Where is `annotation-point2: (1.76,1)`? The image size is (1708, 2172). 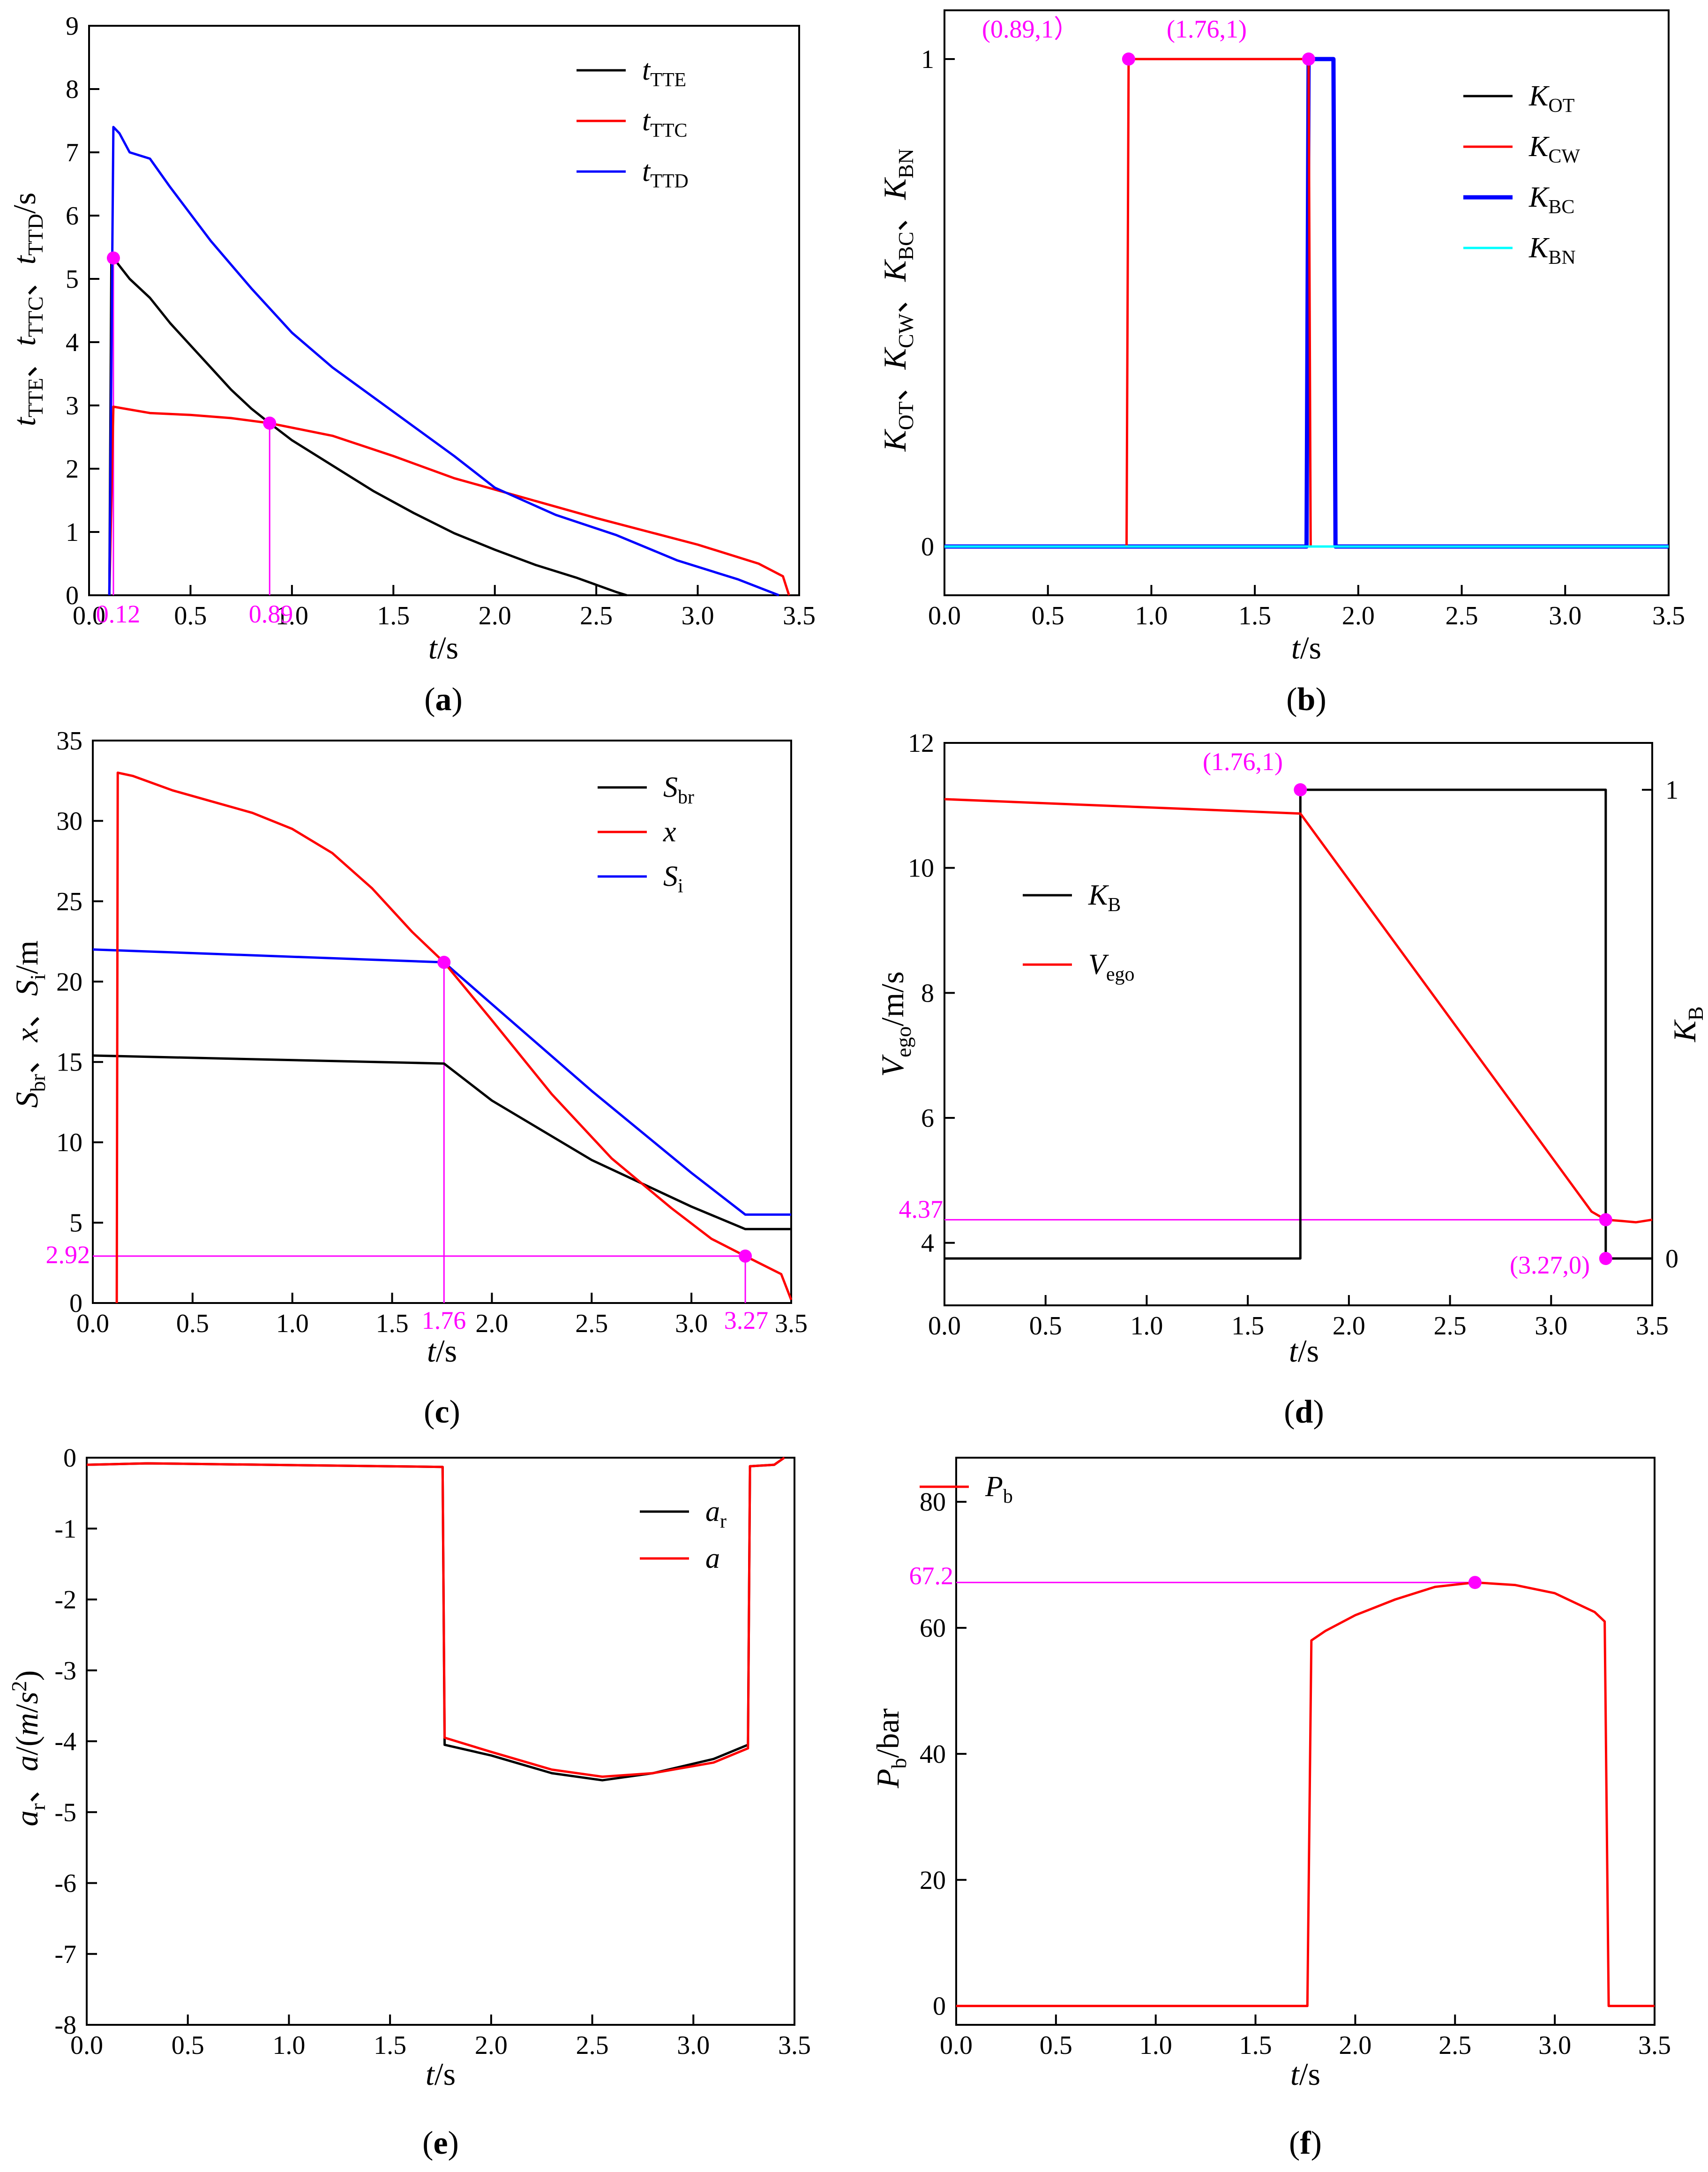
annotation-point2: (1.76,1) is located at coordinates (1207, 29).